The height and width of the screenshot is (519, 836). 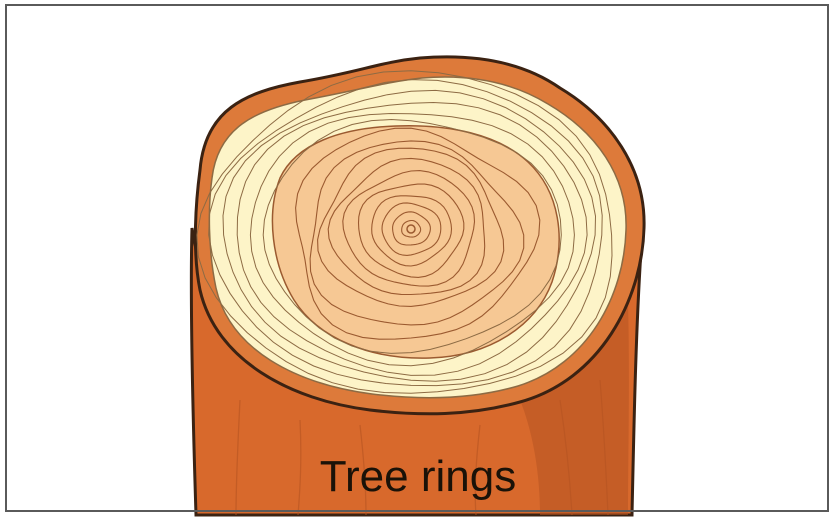 I want to click on trunk-shadow, so click(x=574, y=407).